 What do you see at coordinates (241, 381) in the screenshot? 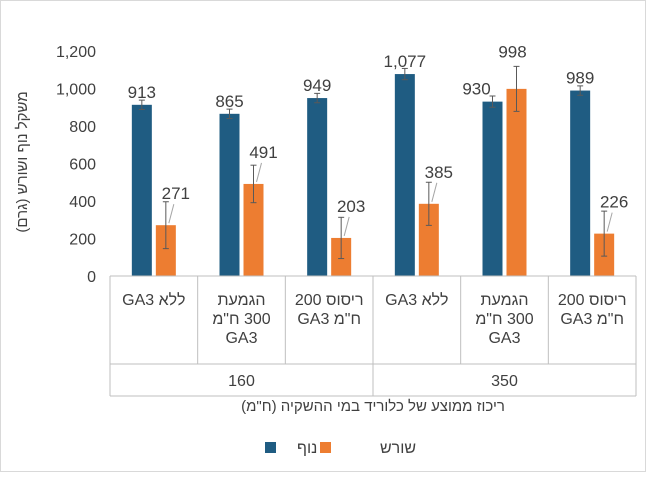
I see `x-group-label: 160` at bounding box center [241, 381].